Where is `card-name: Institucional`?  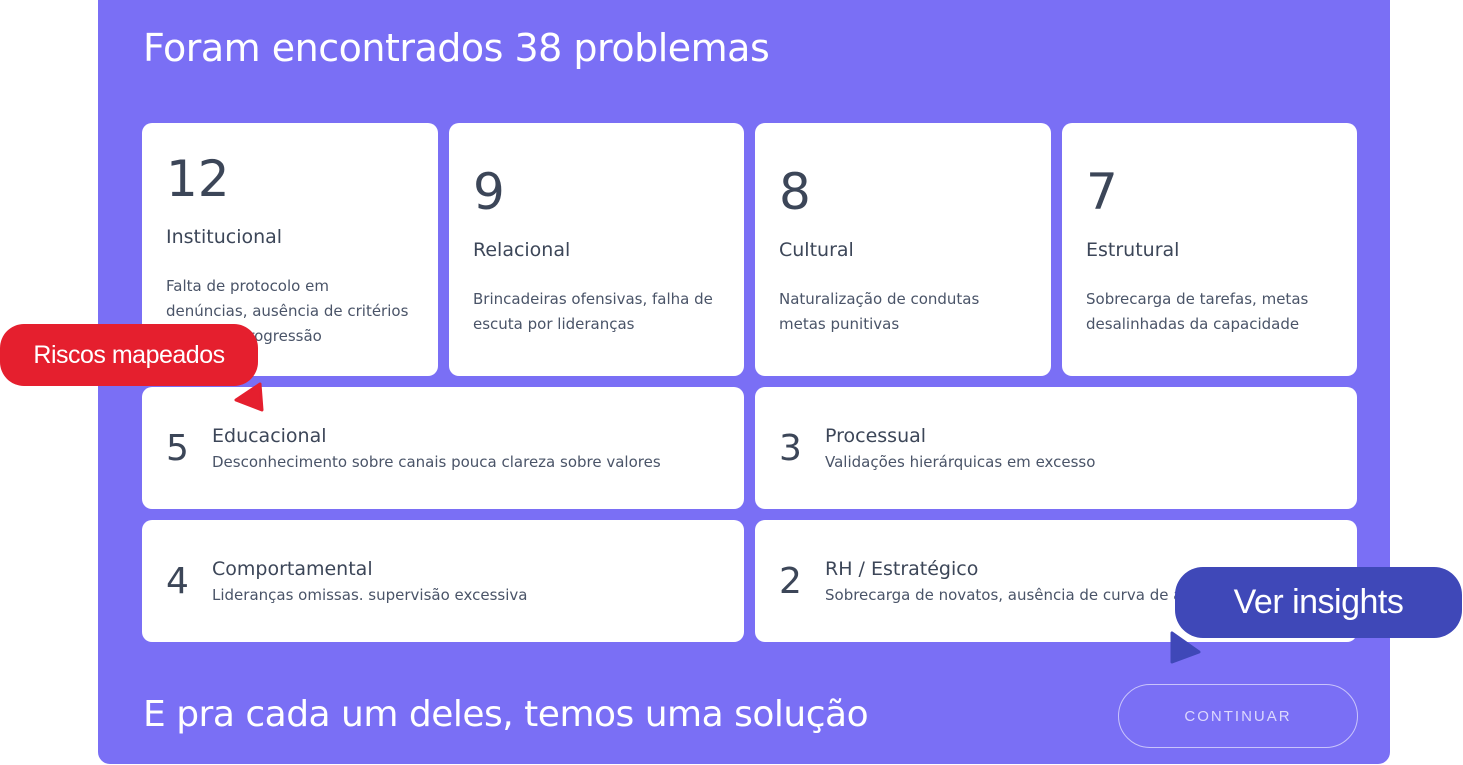 card-name: Institucional is located at coordinates (224, 237).